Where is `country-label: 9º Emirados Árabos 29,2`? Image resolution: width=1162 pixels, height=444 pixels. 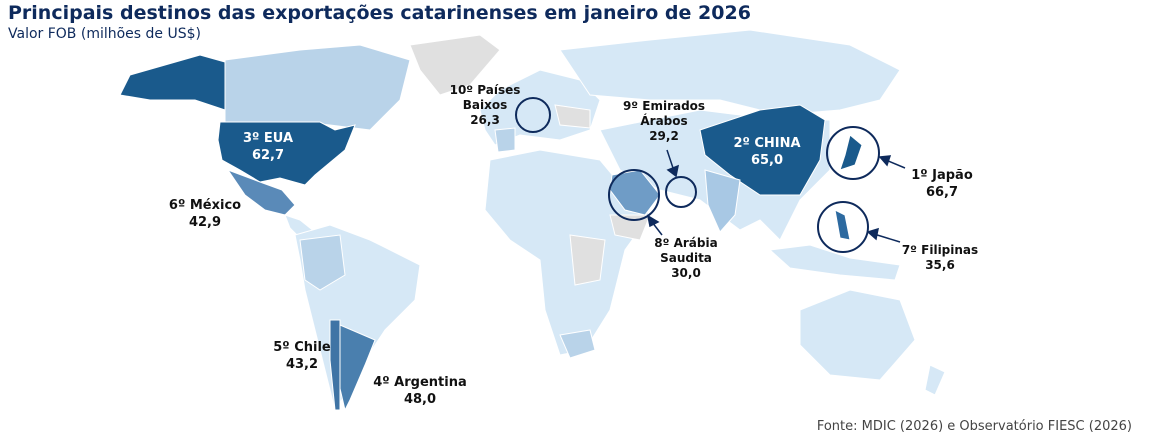
country-label: 9º Emirados Árabos 29,2 is located at coordinates (664, 121).